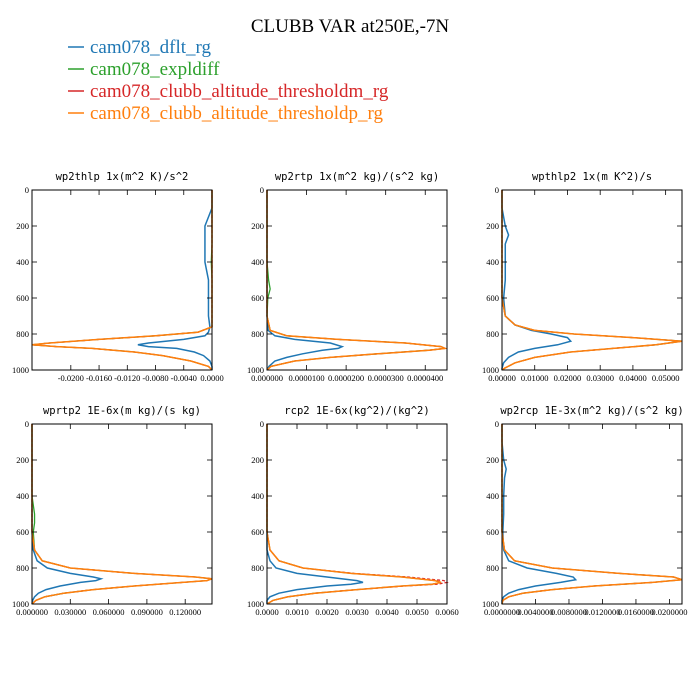 This screenshot has height=700, width=700. Describe the element at coordinates (591, 411) in the screenshot. I see `panel-title: wp2rcp 1E-3x(m^2 kg)/(s^2 kg)` at that location.